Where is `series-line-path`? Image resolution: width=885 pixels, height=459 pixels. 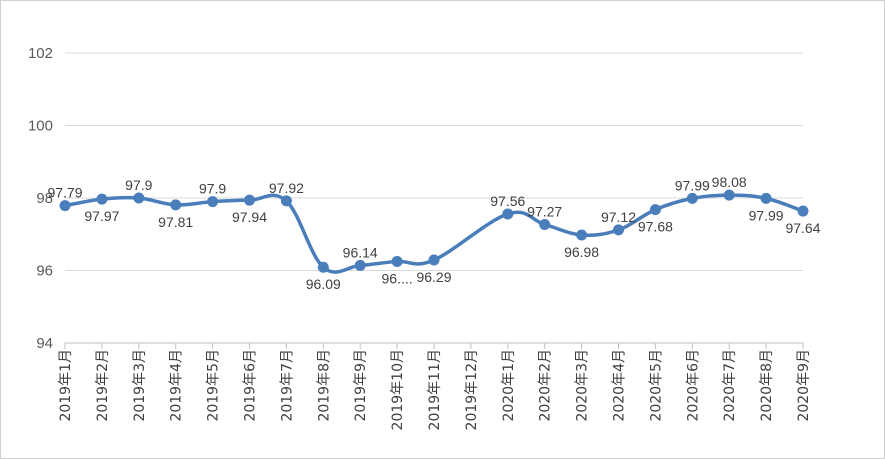 series-line-path is located at coordinates (434, 233).